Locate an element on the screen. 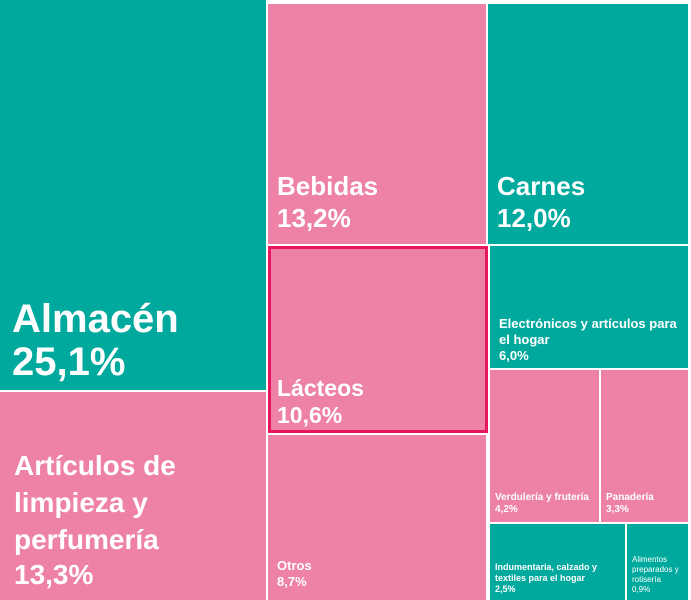 The height and width of the screenshot is (600, 691). tile-limpieza-perfumeria: Artículos de limpieza y perfumería 13,3% is located at coordinates (133, 496).